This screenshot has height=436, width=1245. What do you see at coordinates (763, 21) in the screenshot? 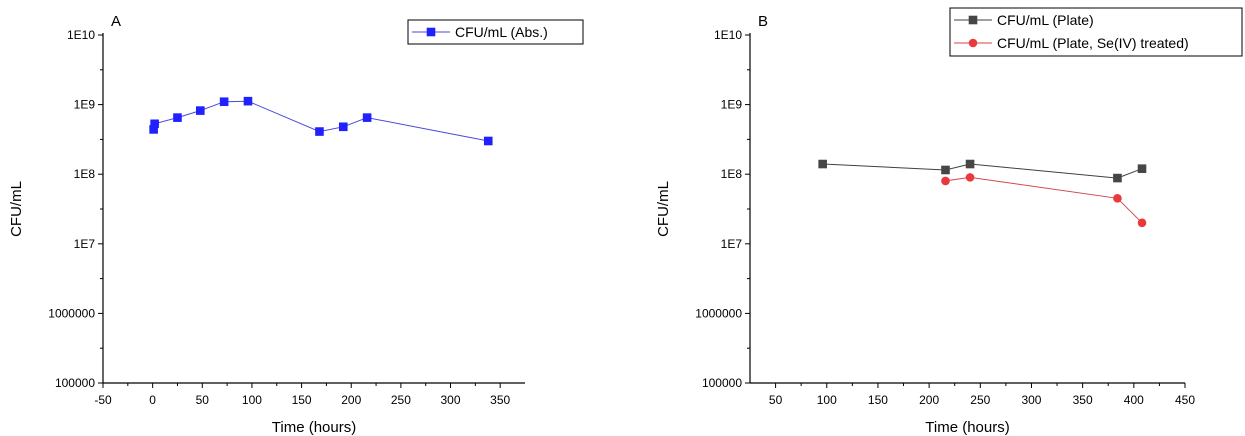
I see `panel-label: B` at bounding box center [763, 21].